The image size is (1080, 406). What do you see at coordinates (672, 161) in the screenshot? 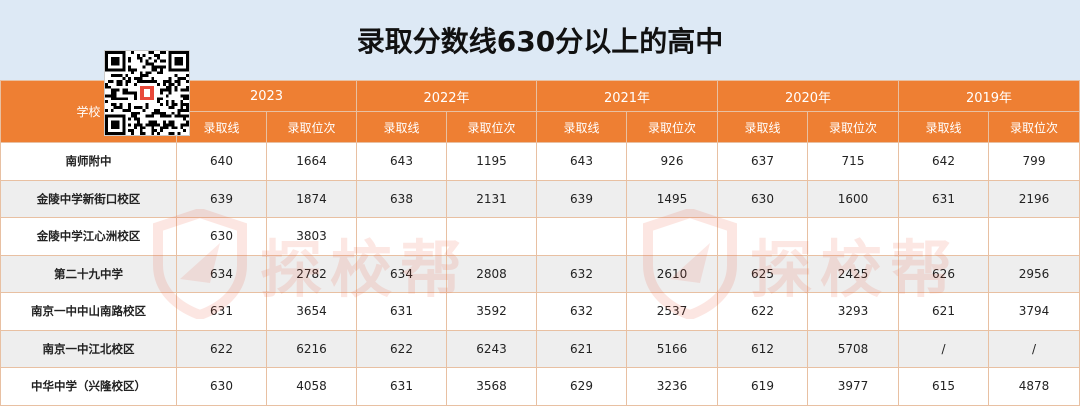
I see `rank-cell: 926` at bounding box center [672, 161].